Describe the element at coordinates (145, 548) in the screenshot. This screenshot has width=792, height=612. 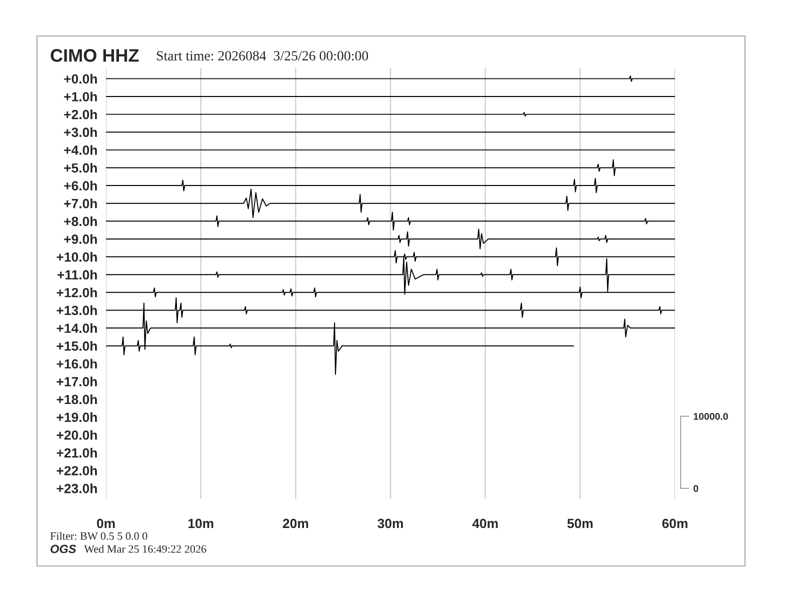
I see `text: Wed Mar 25 16:49:22 2026` at that location.